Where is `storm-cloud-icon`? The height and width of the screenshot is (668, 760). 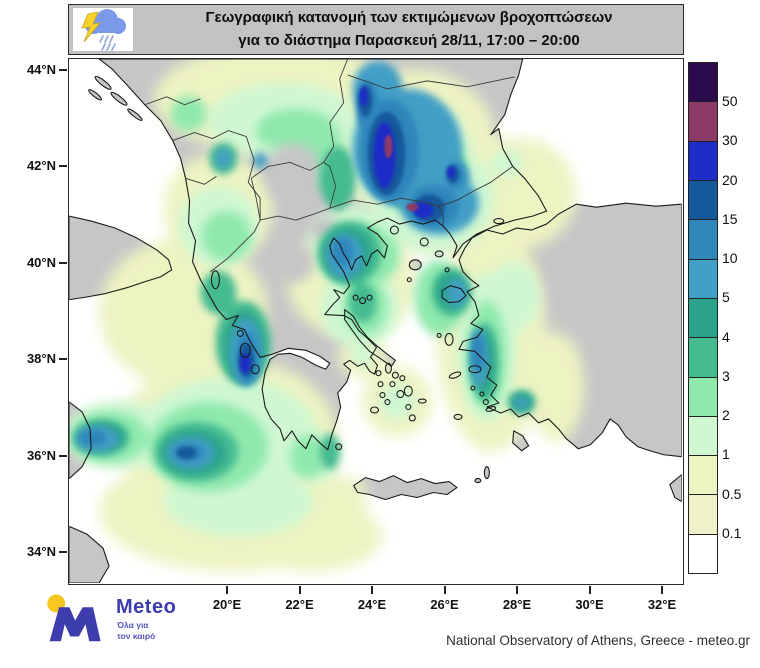 storm-cloud-icon is located at coordinates (103, 29).